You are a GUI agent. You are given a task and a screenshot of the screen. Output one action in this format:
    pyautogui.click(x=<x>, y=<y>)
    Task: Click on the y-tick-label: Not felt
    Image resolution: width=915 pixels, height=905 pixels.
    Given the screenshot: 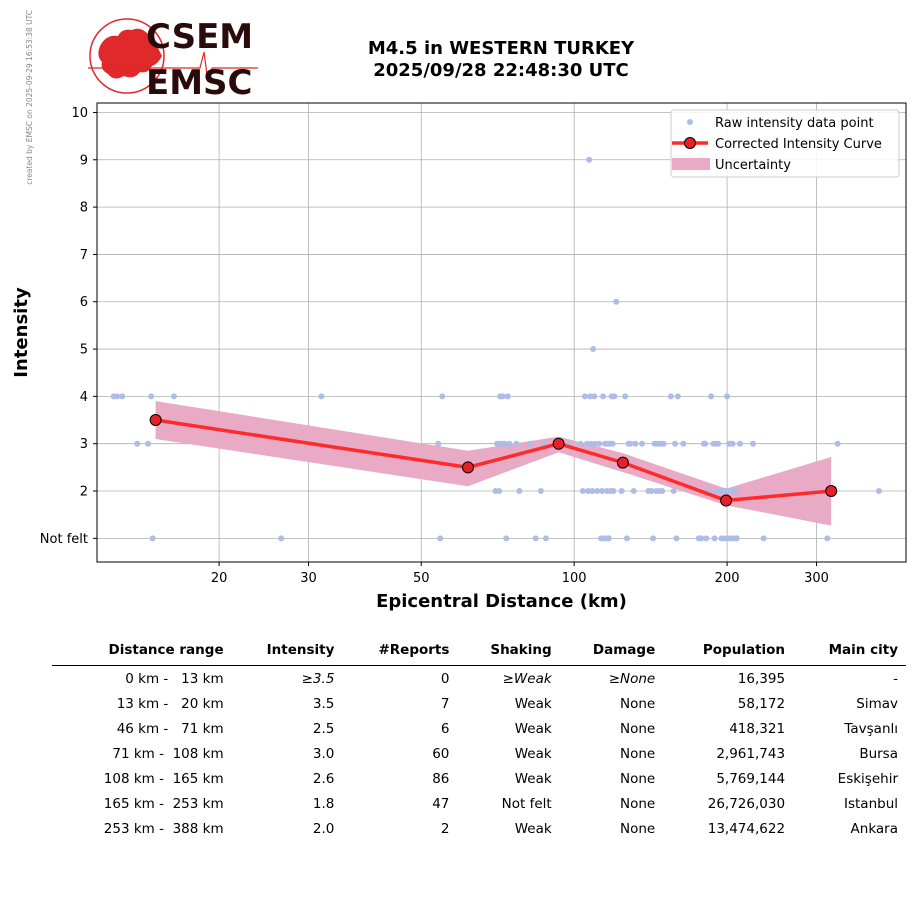 What is the action you would take?
    pyautogui.click(x=64, y=539)
    